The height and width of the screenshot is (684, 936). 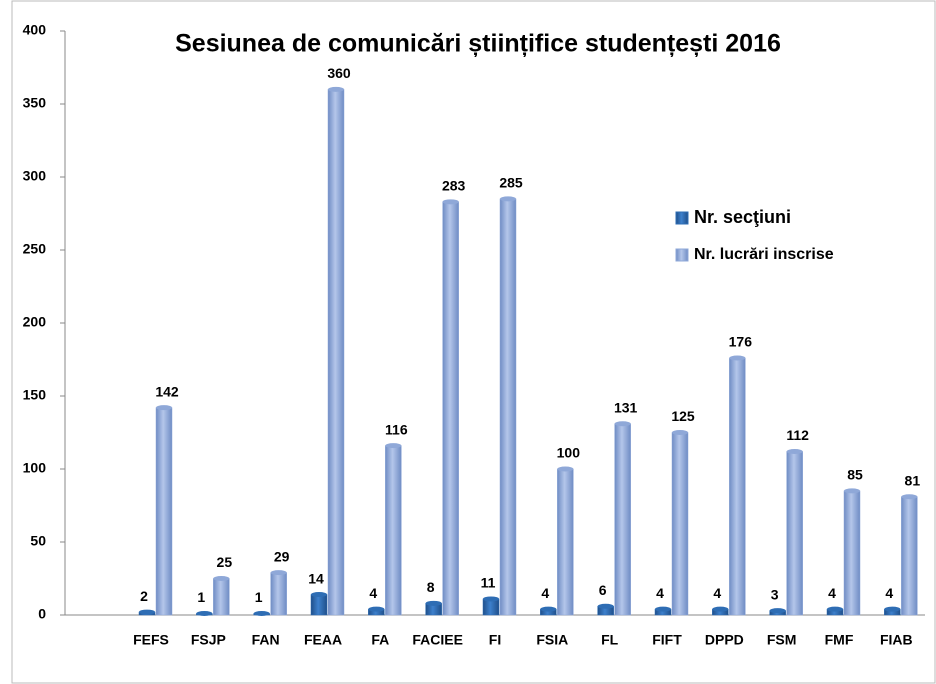 I want to click on x-tick-label: FIFT, so click(x=667, y=640).